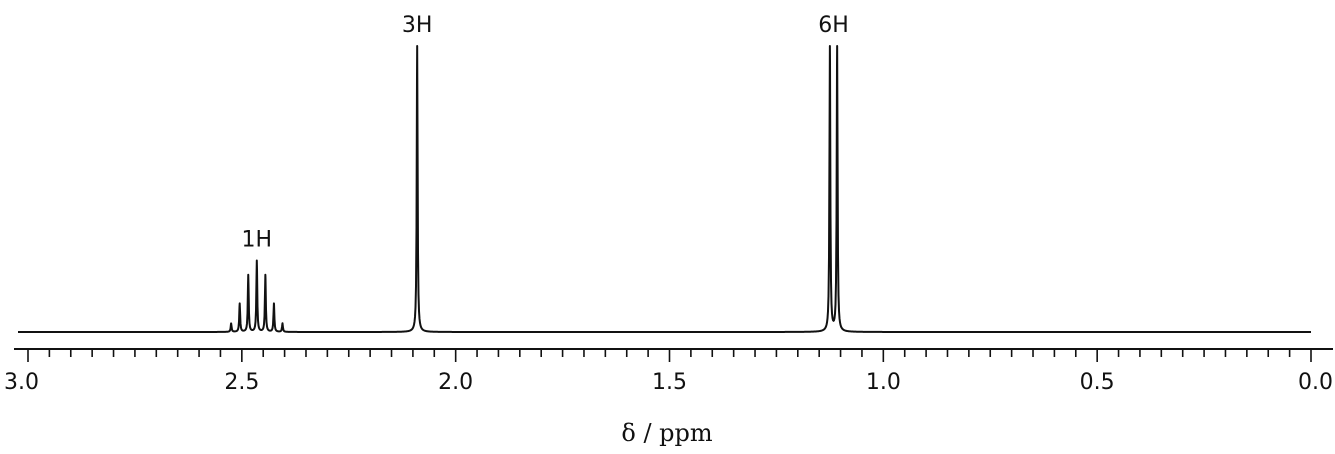 Image resolution: width=1335 pixels, height=454 pixels. What do you see at coordinates (241, 382) in the screenshot?
I see `x-tick-label: 2.5` at bounding box center [241, 382].